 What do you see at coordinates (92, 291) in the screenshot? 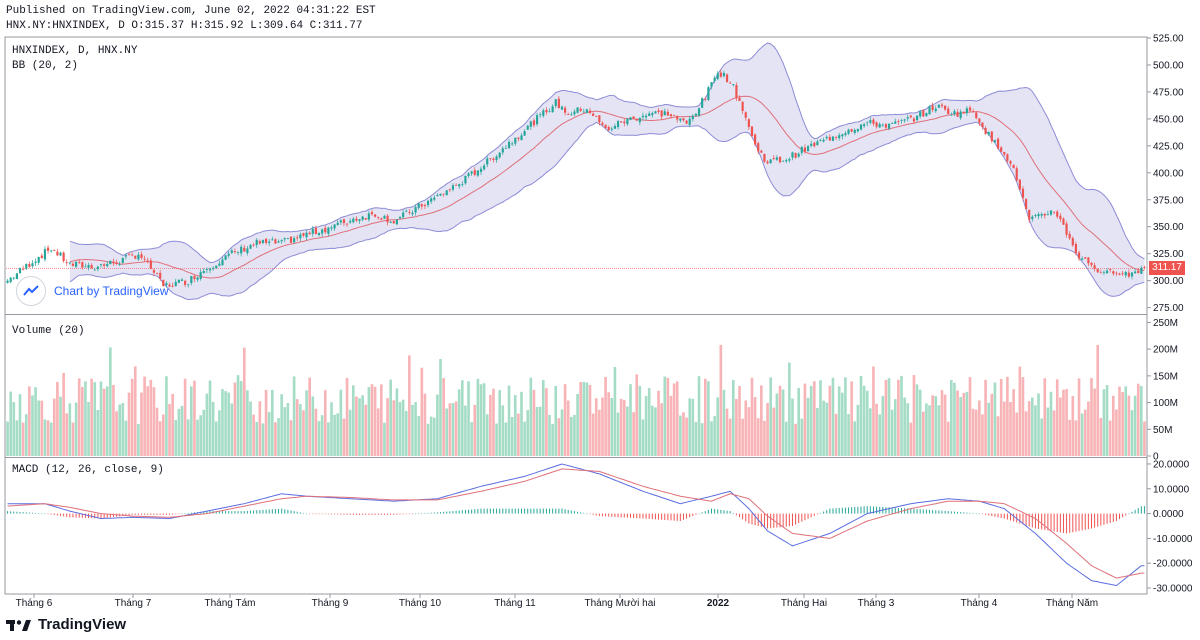
I see `watermark: Chart by TradingView` at bounding box center [92, 291].